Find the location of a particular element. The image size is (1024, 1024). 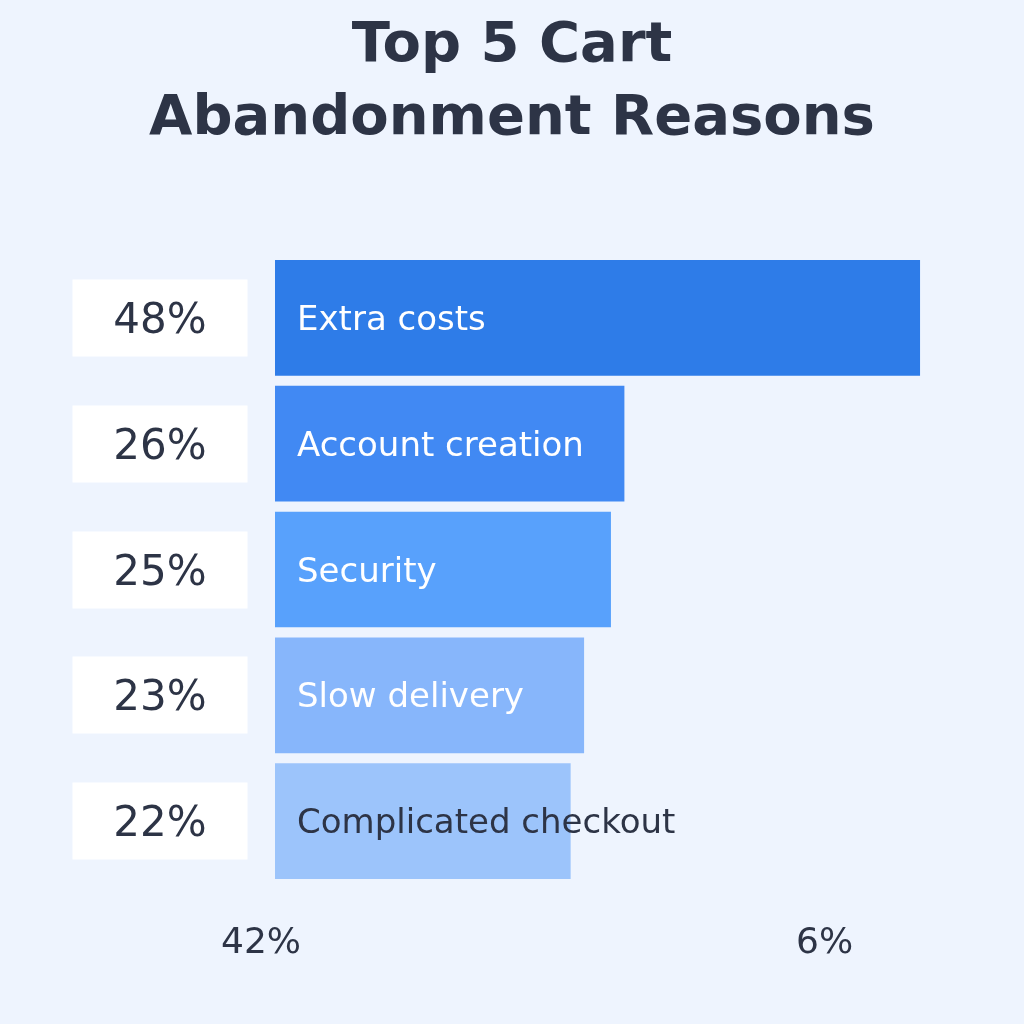

chart-title: Top 5 Cart Abandonment Reasons is located at coordinates (512, 78).